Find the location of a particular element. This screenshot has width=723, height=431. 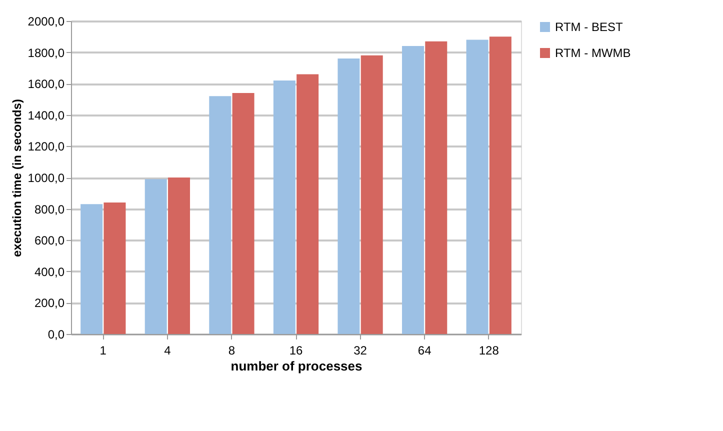

y-tick-label: 1400,0 is located at coordinates (46, 115).